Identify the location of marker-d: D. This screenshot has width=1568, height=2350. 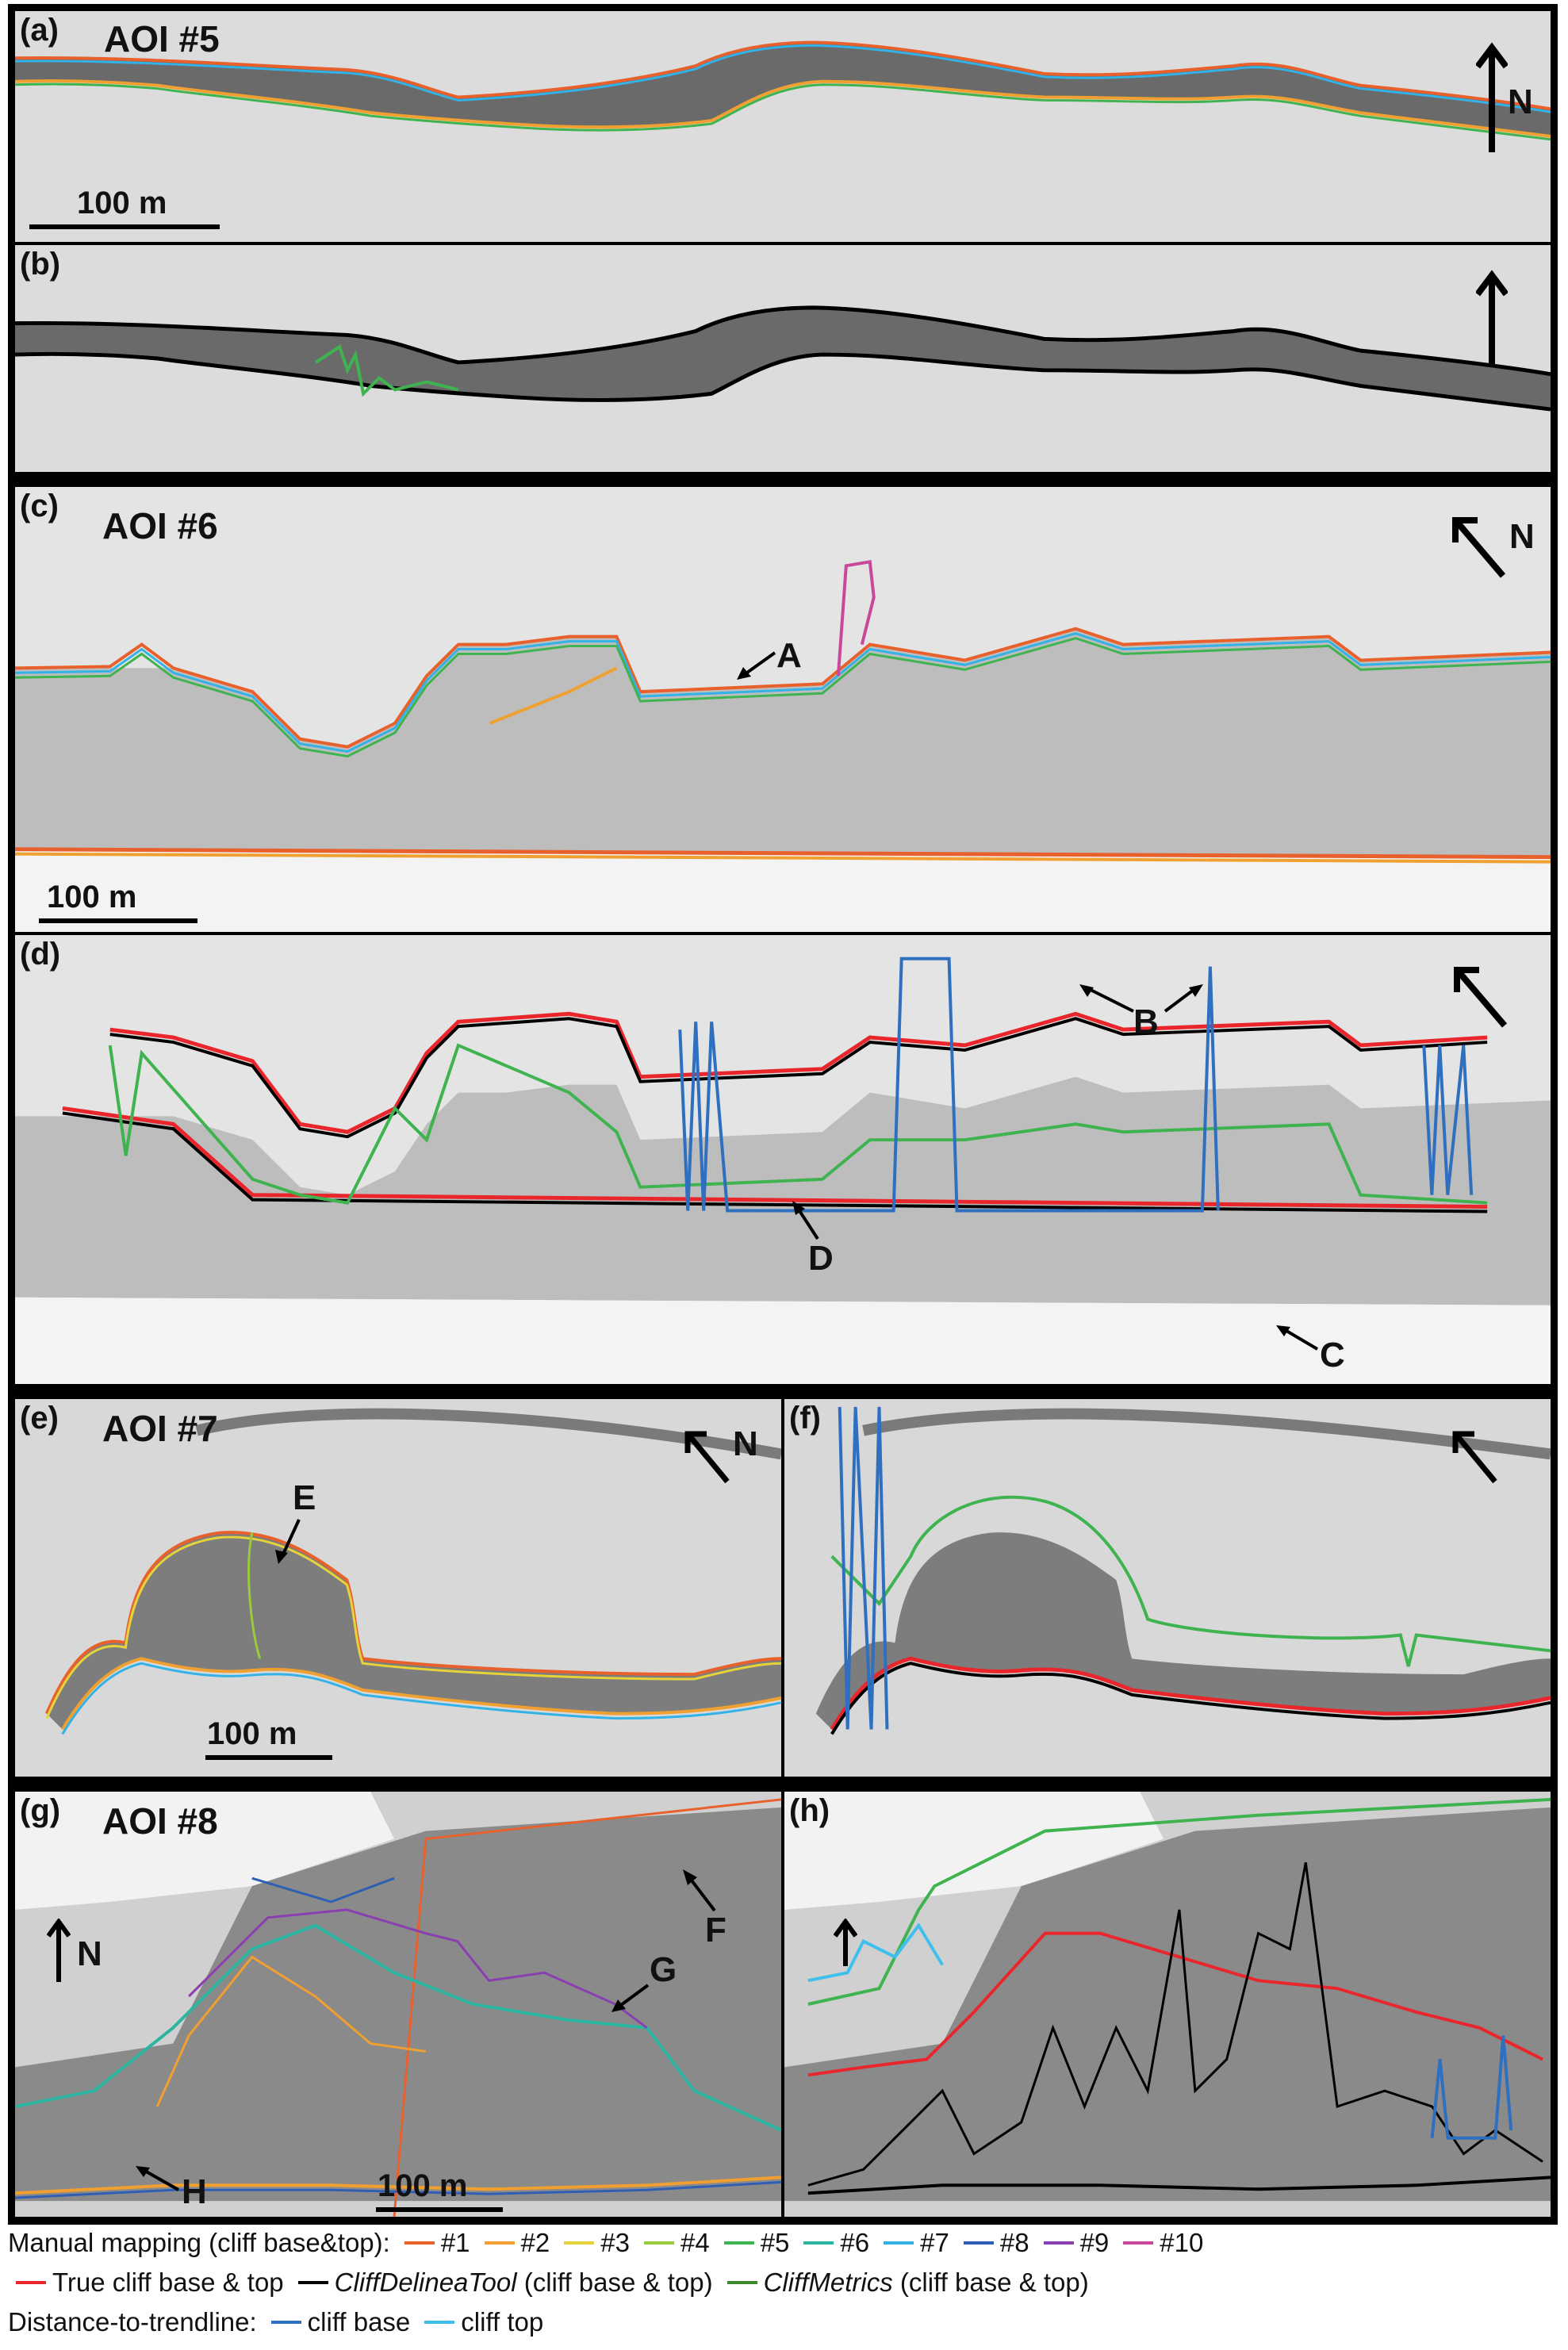
(821, 1258).